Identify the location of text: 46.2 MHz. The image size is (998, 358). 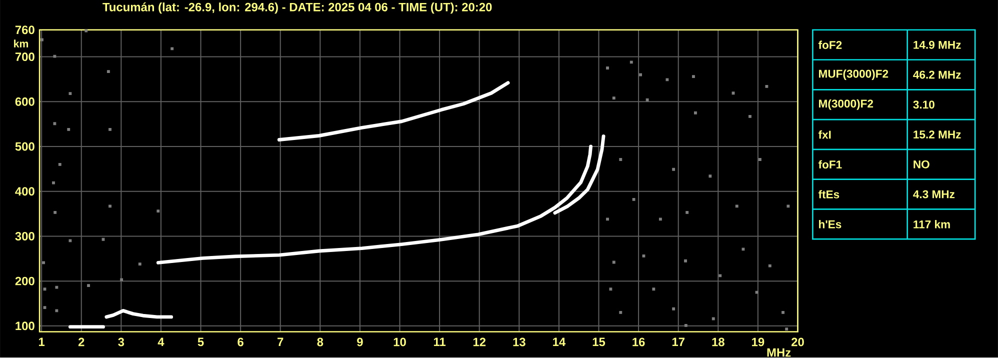
(937, 74).